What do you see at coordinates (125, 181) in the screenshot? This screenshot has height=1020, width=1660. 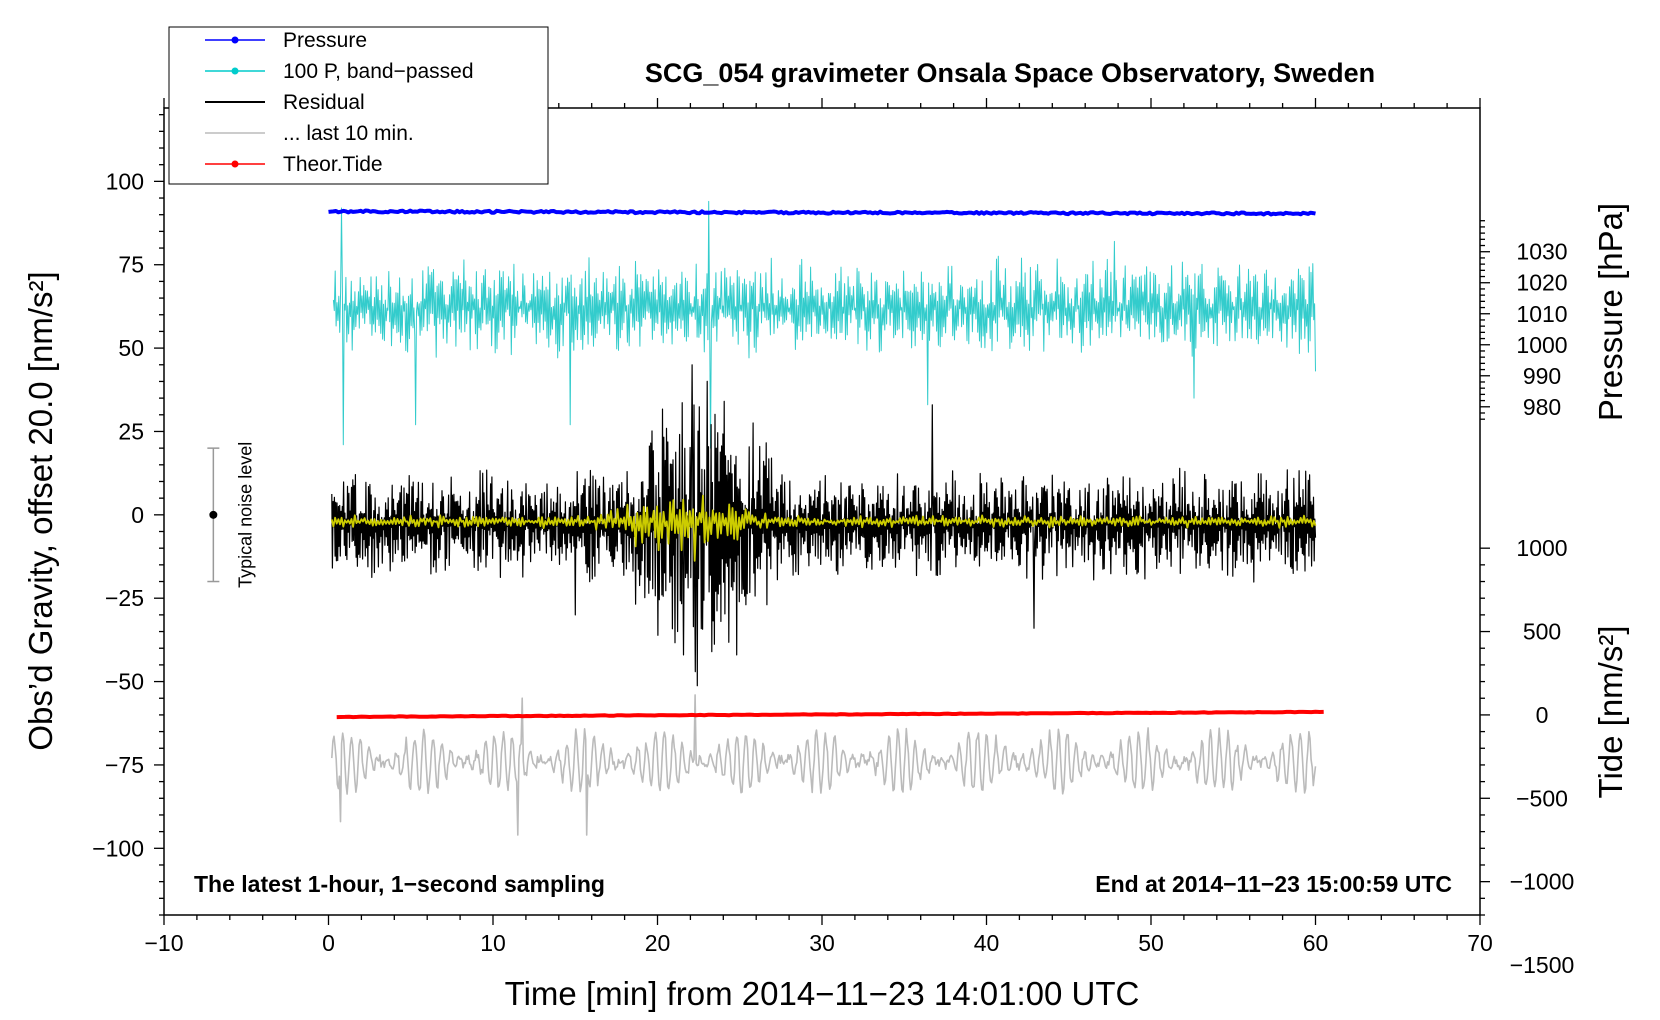 I see `y-tick-label: 100` at bounding box center [125, 181].